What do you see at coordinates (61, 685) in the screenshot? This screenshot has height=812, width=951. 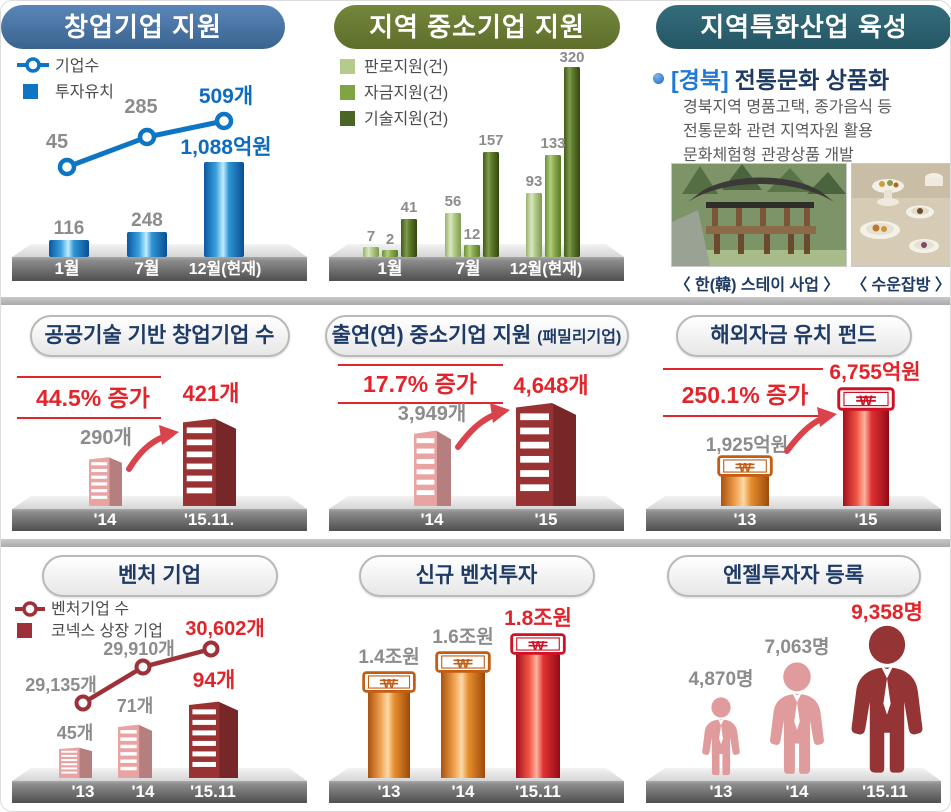 I see `line-value-label: 29,135개` at bounding box center [61, 685].